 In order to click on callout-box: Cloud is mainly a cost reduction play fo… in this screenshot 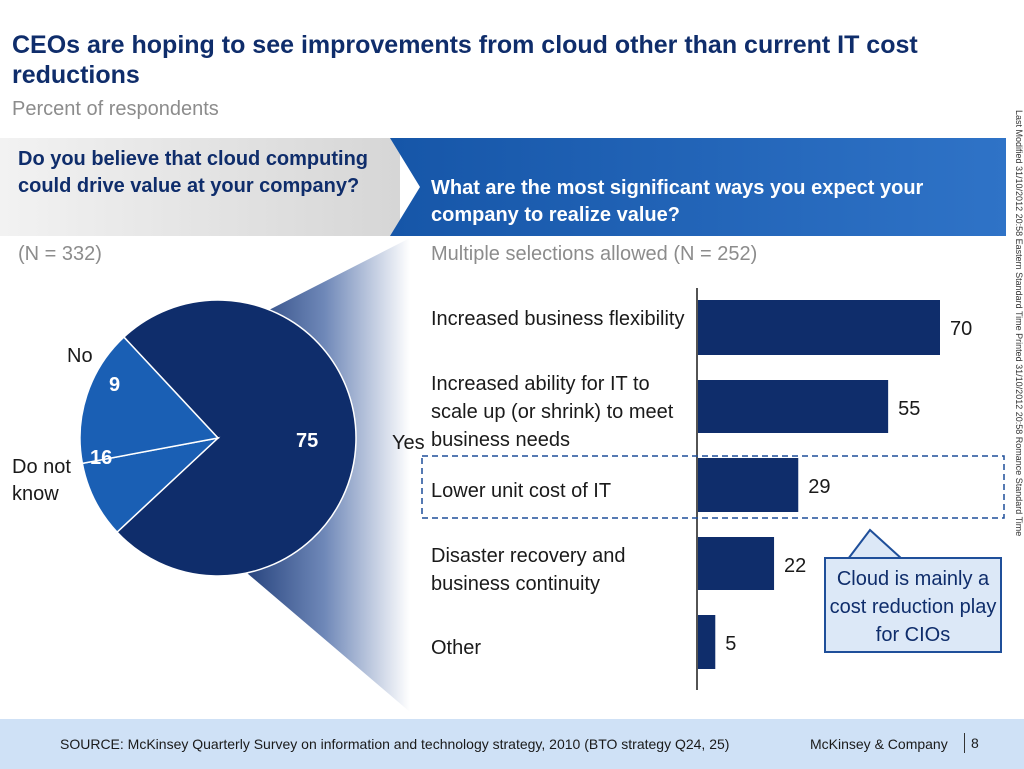, I will do `click(913, 605)`.